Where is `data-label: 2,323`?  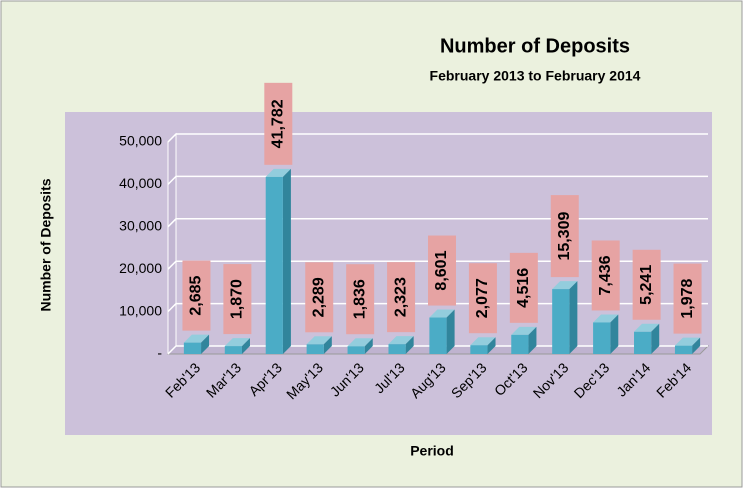 data-label: 2,323 is located at coordinates (400, 297).